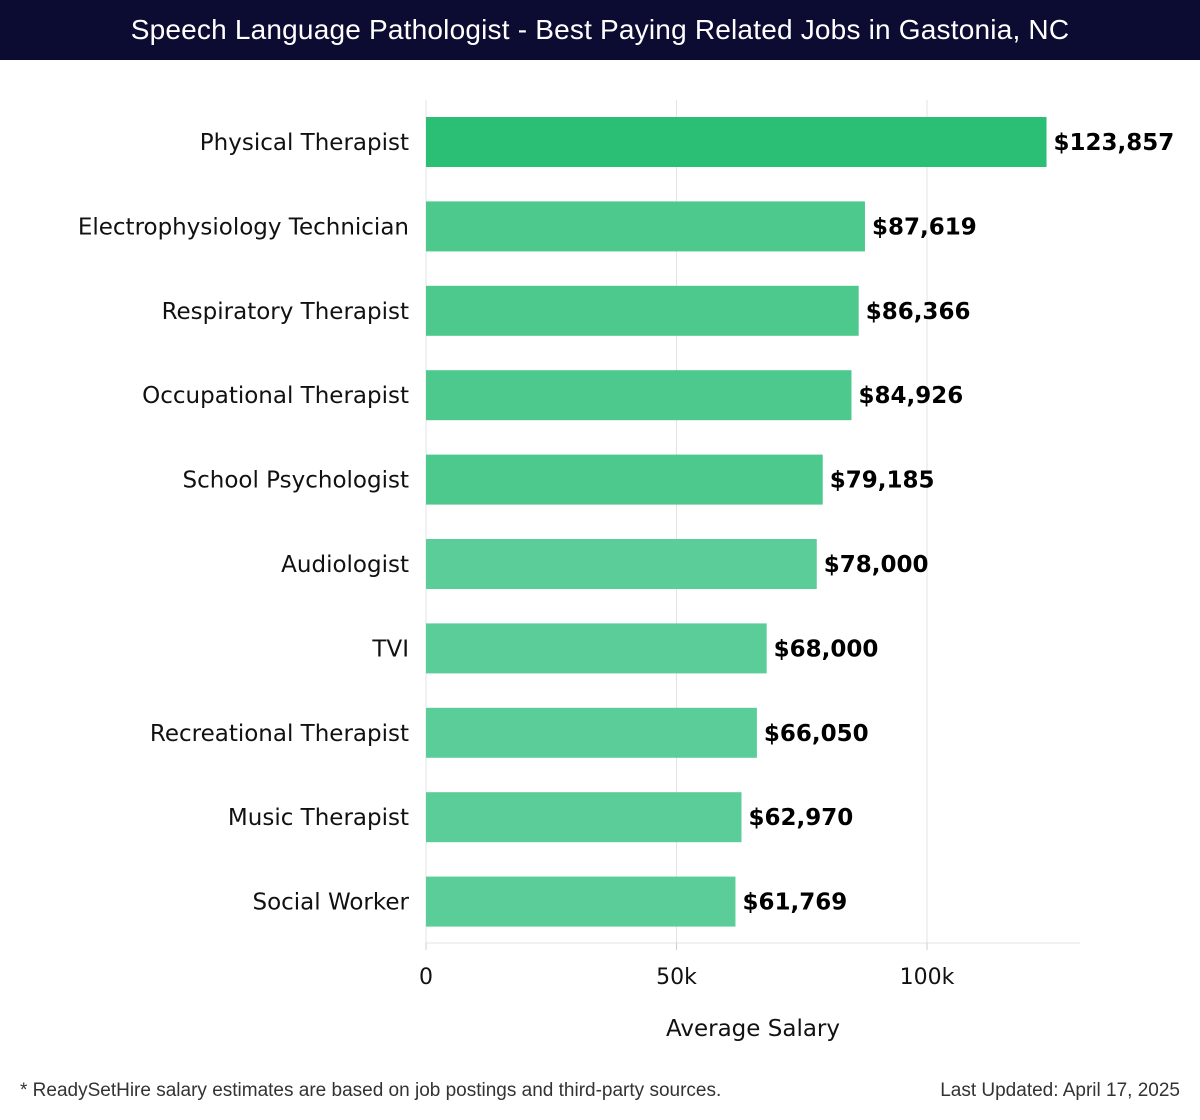  What do you see at coordinates (918, 312) in the screenshot?
I see `value-label: $86,366` at bounding box center [918, 312].